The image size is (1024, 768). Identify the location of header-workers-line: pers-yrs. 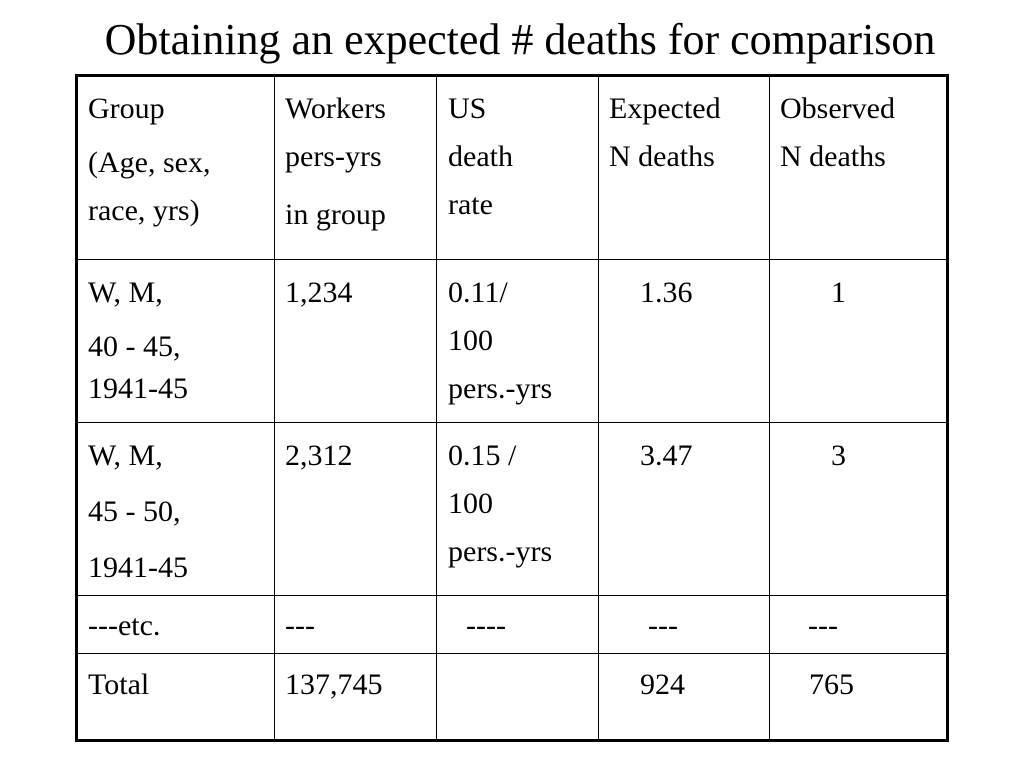
(333, 156).